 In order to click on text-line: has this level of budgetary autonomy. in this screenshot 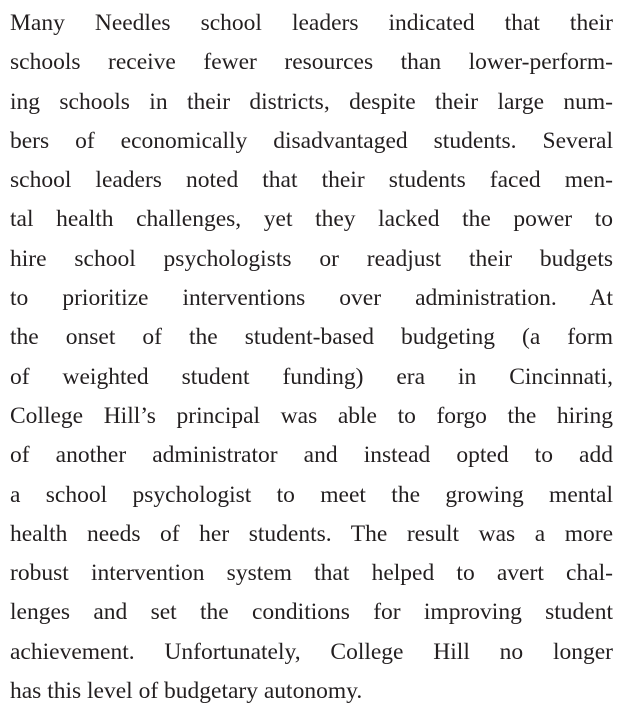, I will do `click(186, 691)`.